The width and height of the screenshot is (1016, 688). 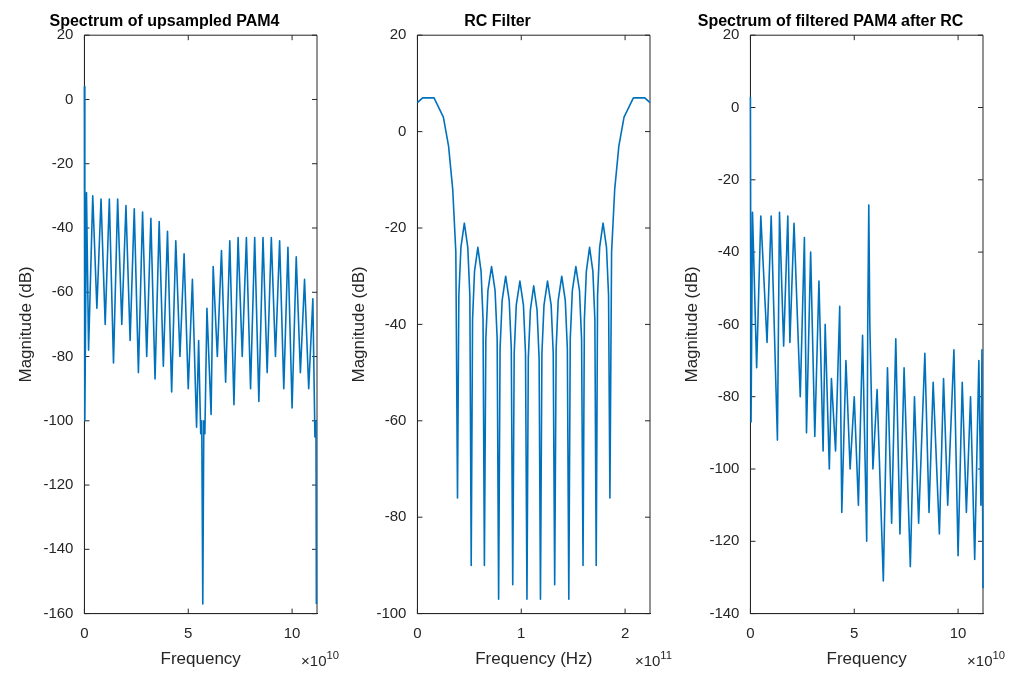 What do you see at coordinates (398, 34) in the screenshot?
I see `y-tick-label: 20` at bounding box center [398, 34].